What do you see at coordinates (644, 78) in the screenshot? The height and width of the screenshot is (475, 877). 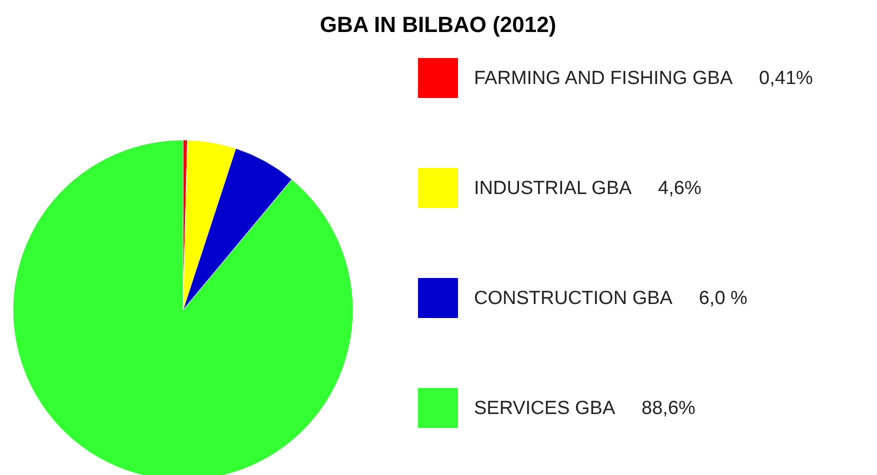 I see `legend-label: FARMING AND FISHING GBA 0,41%` at bounding box center [644, 78].